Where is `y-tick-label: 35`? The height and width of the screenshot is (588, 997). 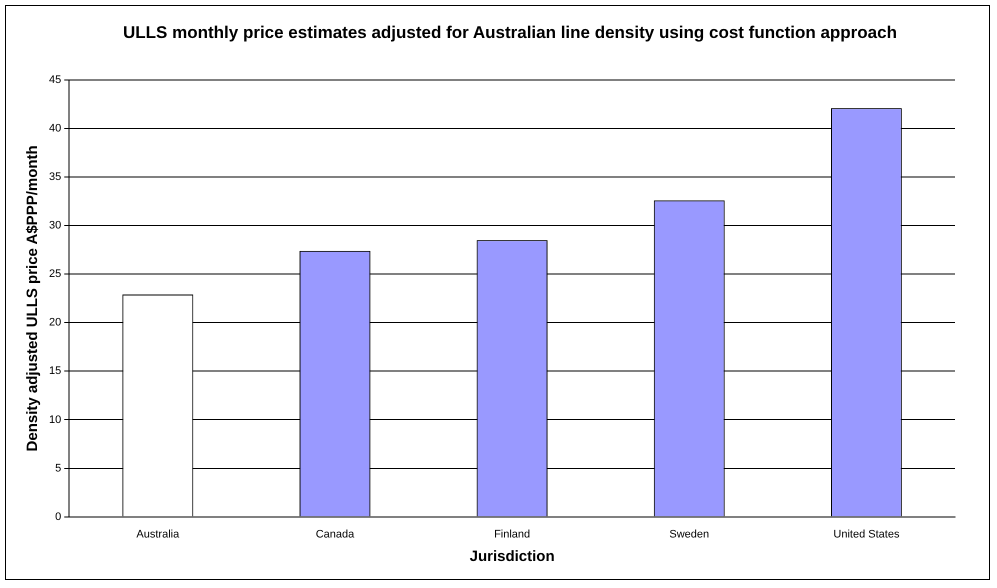
y-tick-label: 35 is located at coordinates (55, 177).